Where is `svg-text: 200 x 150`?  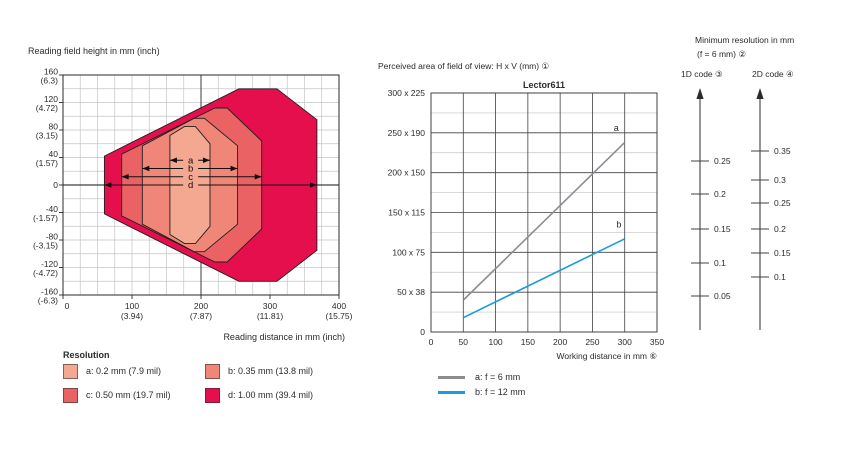
svg-text: 200 x 150 is located at coordinates (407, 173).